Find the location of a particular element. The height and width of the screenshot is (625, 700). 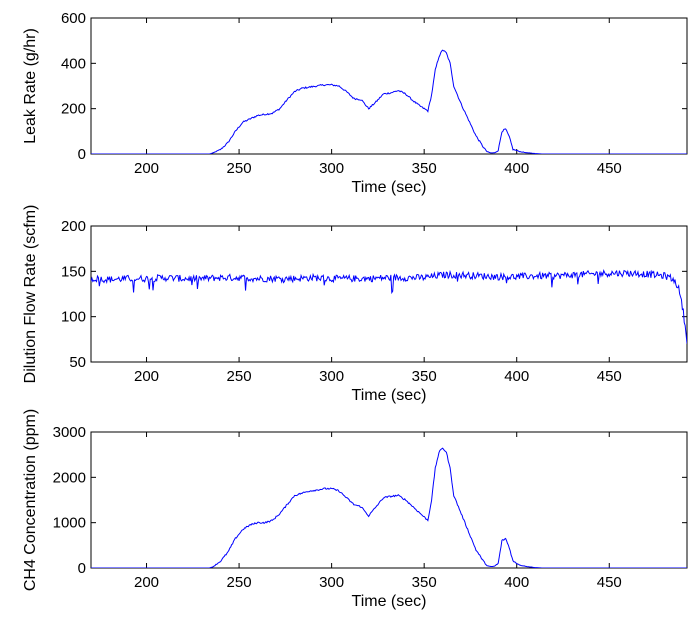

y-axis-label: CH4 Concentration (ppm) is located at coordinates (30, 500).